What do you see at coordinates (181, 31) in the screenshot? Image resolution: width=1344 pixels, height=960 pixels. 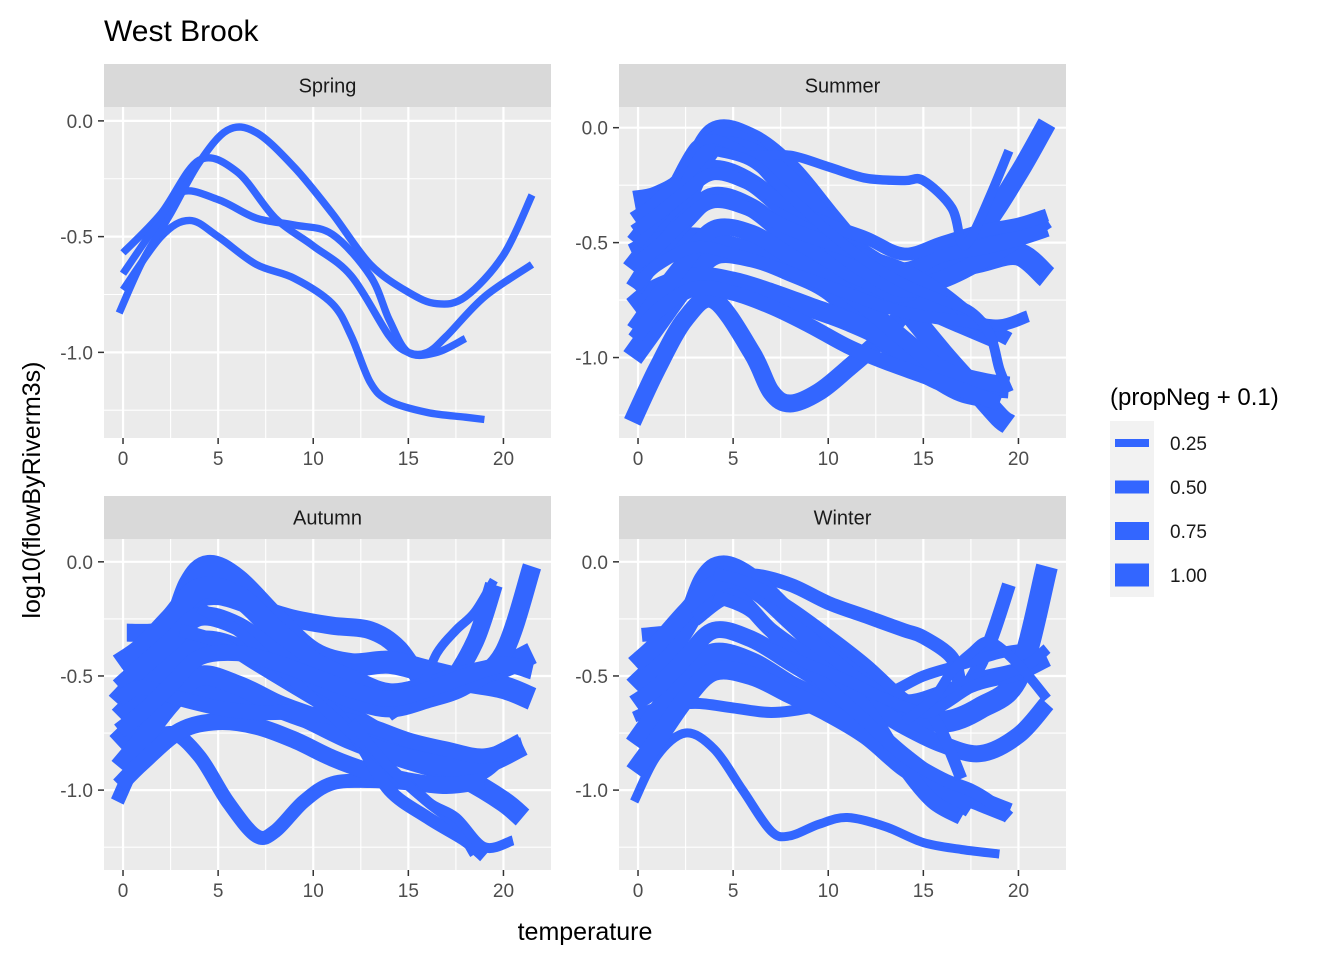 I see `chart-title: West Brook` at bounding box center [181, 31].